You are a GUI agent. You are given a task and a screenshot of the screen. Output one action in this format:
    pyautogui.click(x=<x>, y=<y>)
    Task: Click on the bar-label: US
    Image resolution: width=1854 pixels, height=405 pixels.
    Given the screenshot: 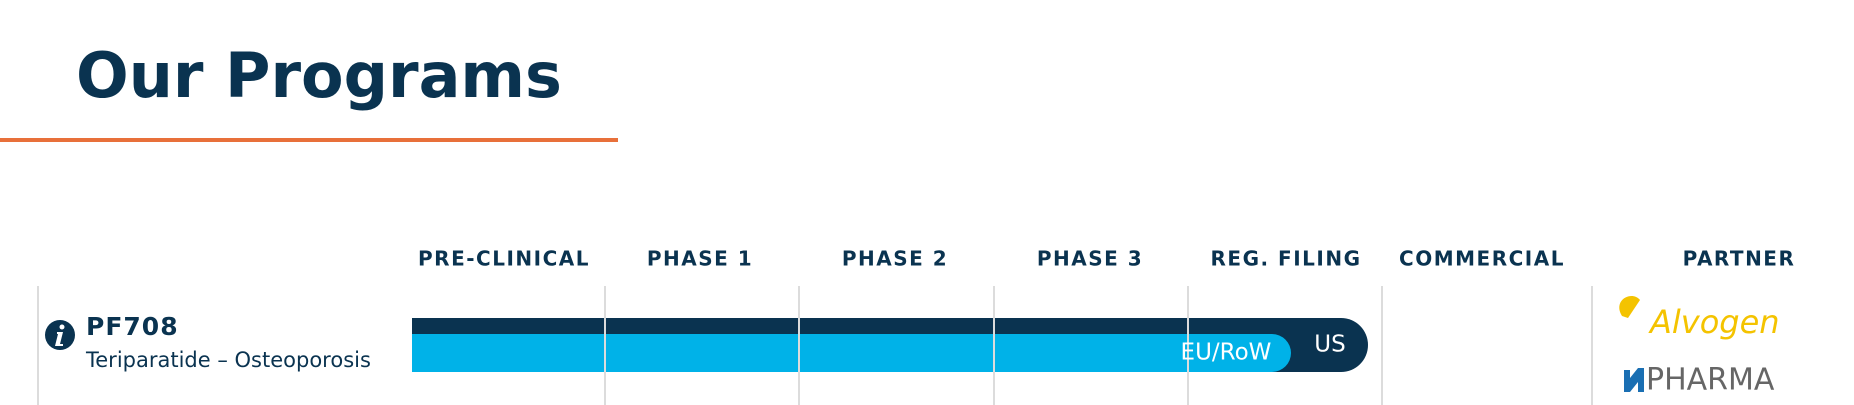 What is the action you would take?
    pyautogui.click(x=1329, y=345)
    